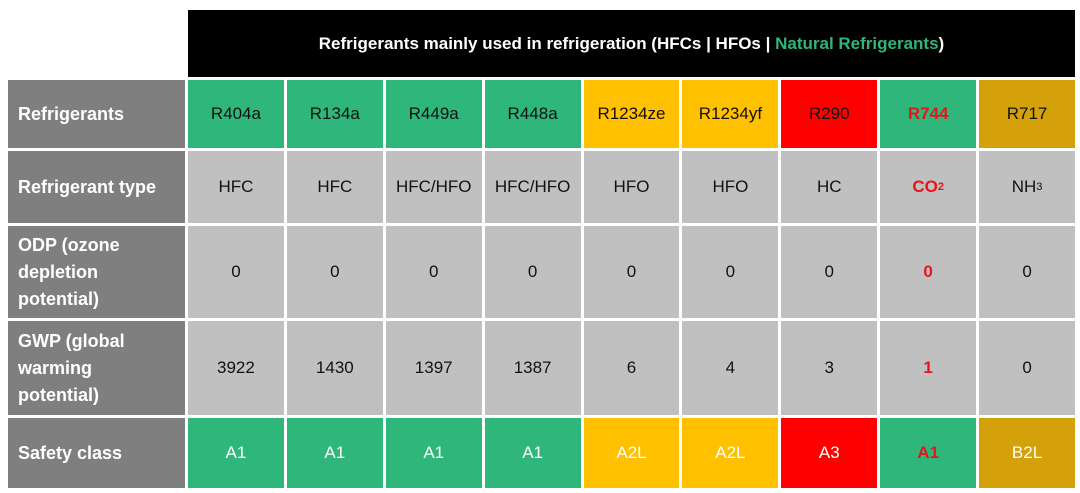 This screenshot has height=493, width=1080. Describe the element at coordinates (96, 187) in the screenshot. I see `row-label: Refrigerant type` at that location.